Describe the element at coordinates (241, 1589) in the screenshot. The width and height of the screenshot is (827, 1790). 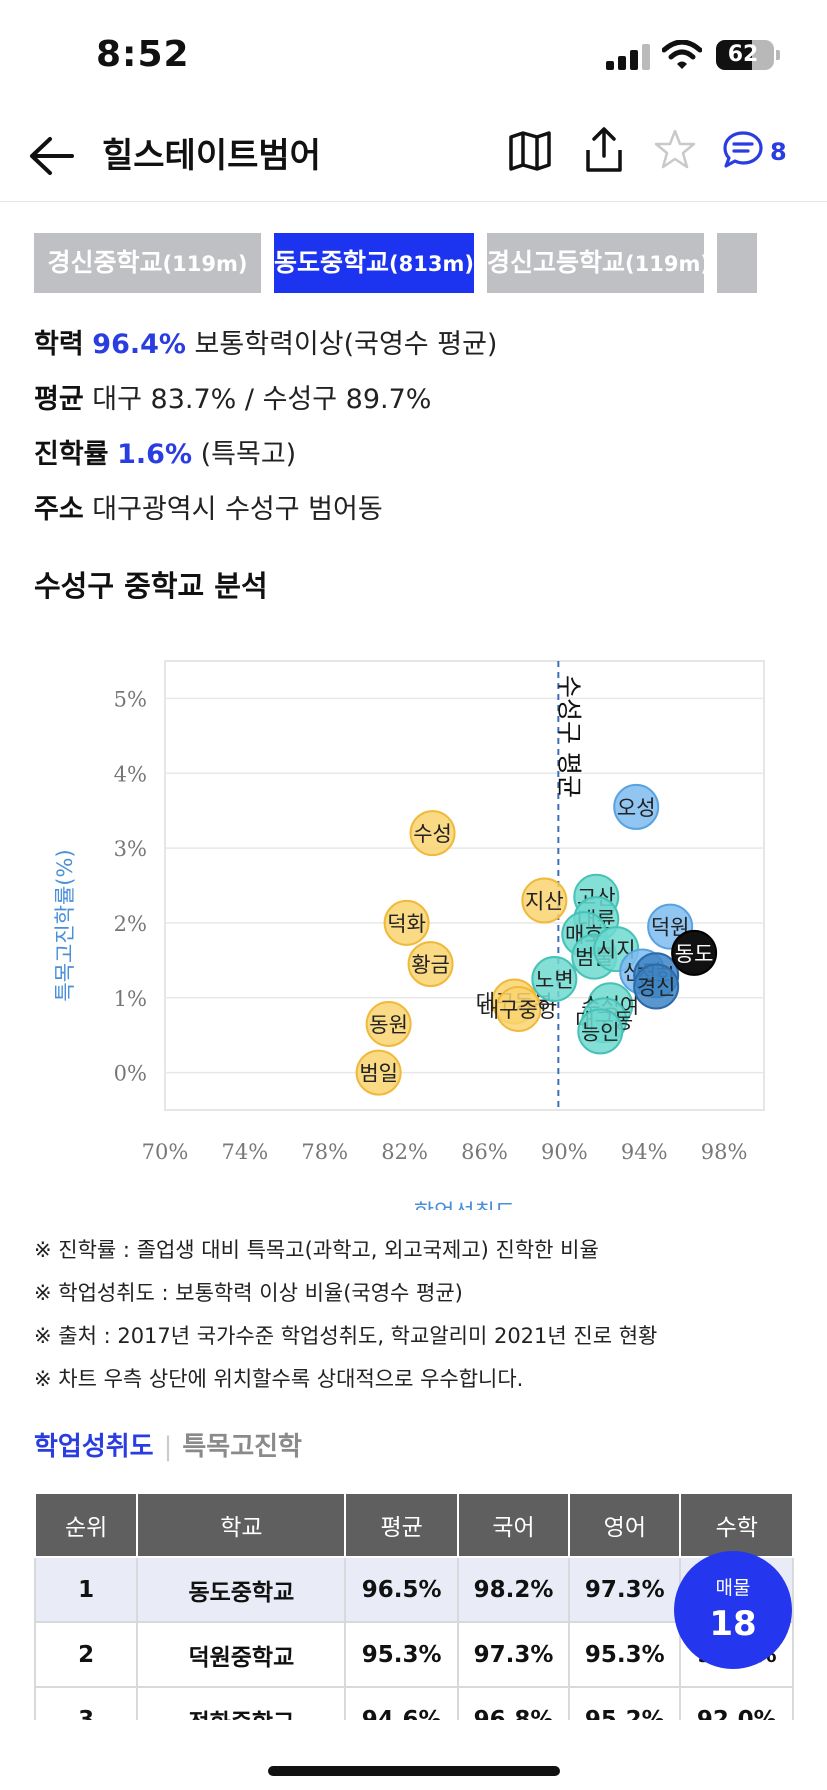
I see `cell-school: 동도중학교` at that location.